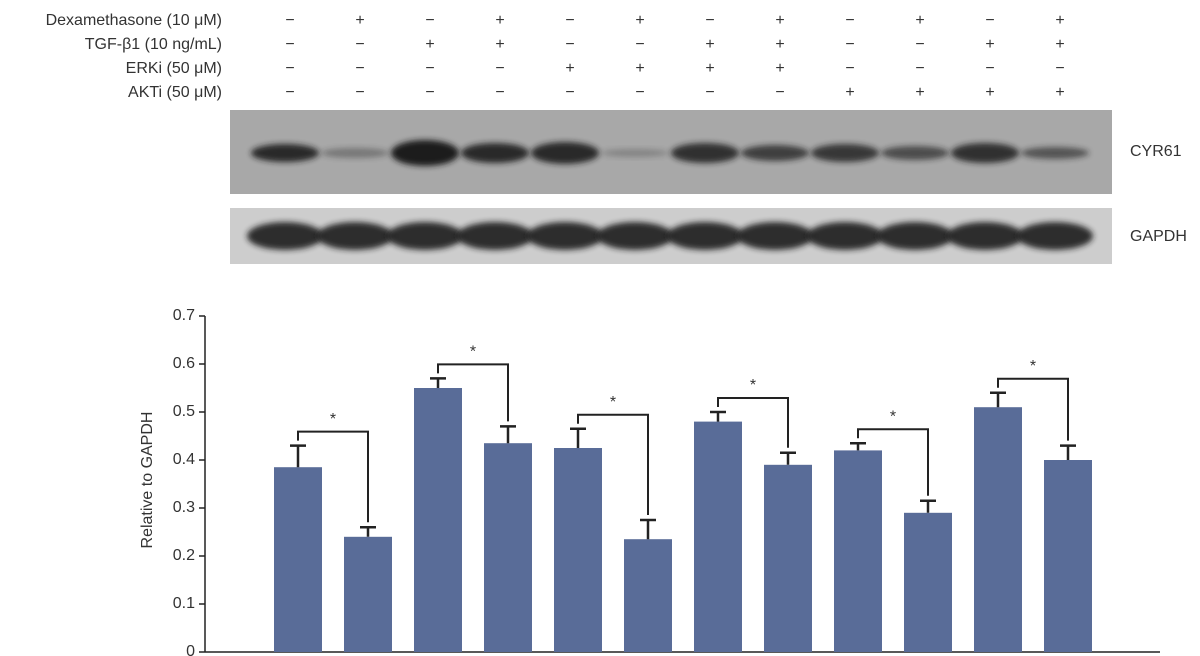 This screenshot has width=1200, height=656. I want to click on y-tick-label: 0.4, so click(184, 459).